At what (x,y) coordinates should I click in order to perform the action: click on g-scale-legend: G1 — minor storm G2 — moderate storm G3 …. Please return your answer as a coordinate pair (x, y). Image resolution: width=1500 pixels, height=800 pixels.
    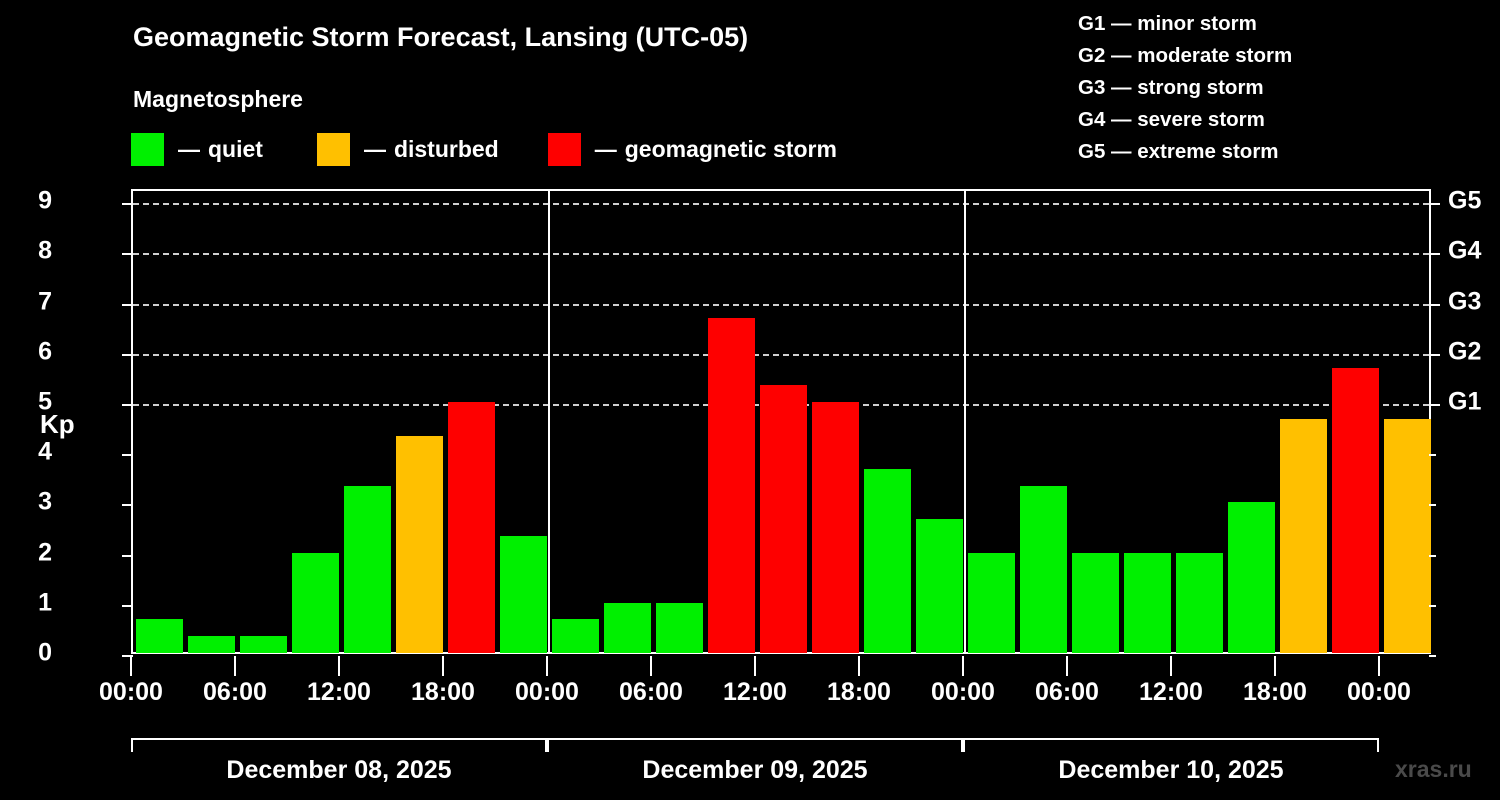
    Looking at the image, I should click on (1185, 88).